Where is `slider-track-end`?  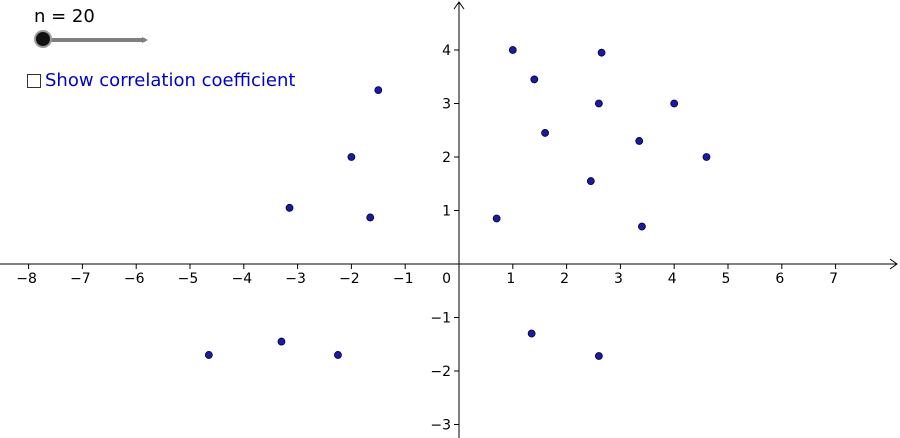
slider-track-end is located at coordinates (145, 40).